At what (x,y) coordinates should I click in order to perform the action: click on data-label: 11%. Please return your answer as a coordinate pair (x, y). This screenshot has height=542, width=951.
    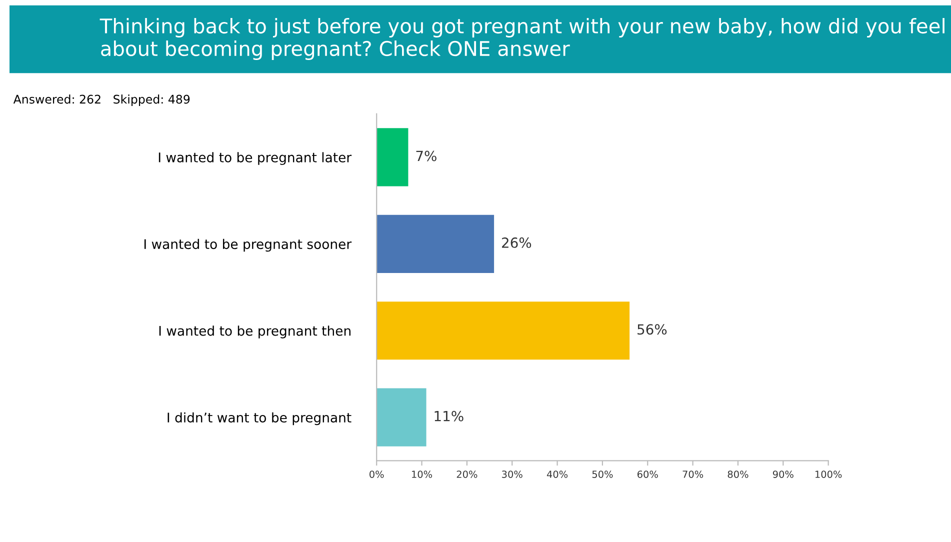
    Looking at the image, I should click on (449, 416).